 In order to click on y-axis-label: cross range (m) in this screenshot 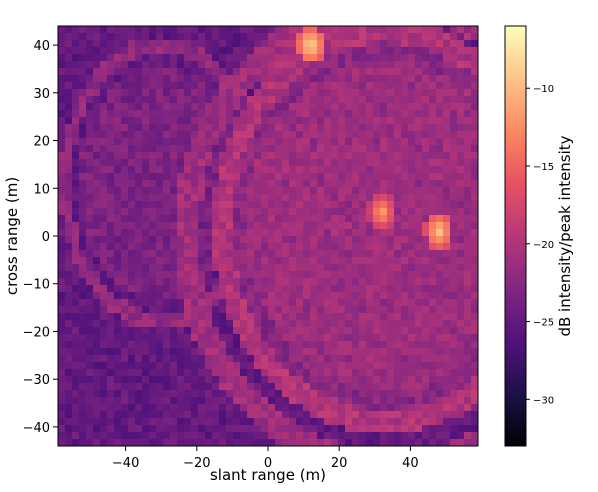, I will do `click(12, 236)`.